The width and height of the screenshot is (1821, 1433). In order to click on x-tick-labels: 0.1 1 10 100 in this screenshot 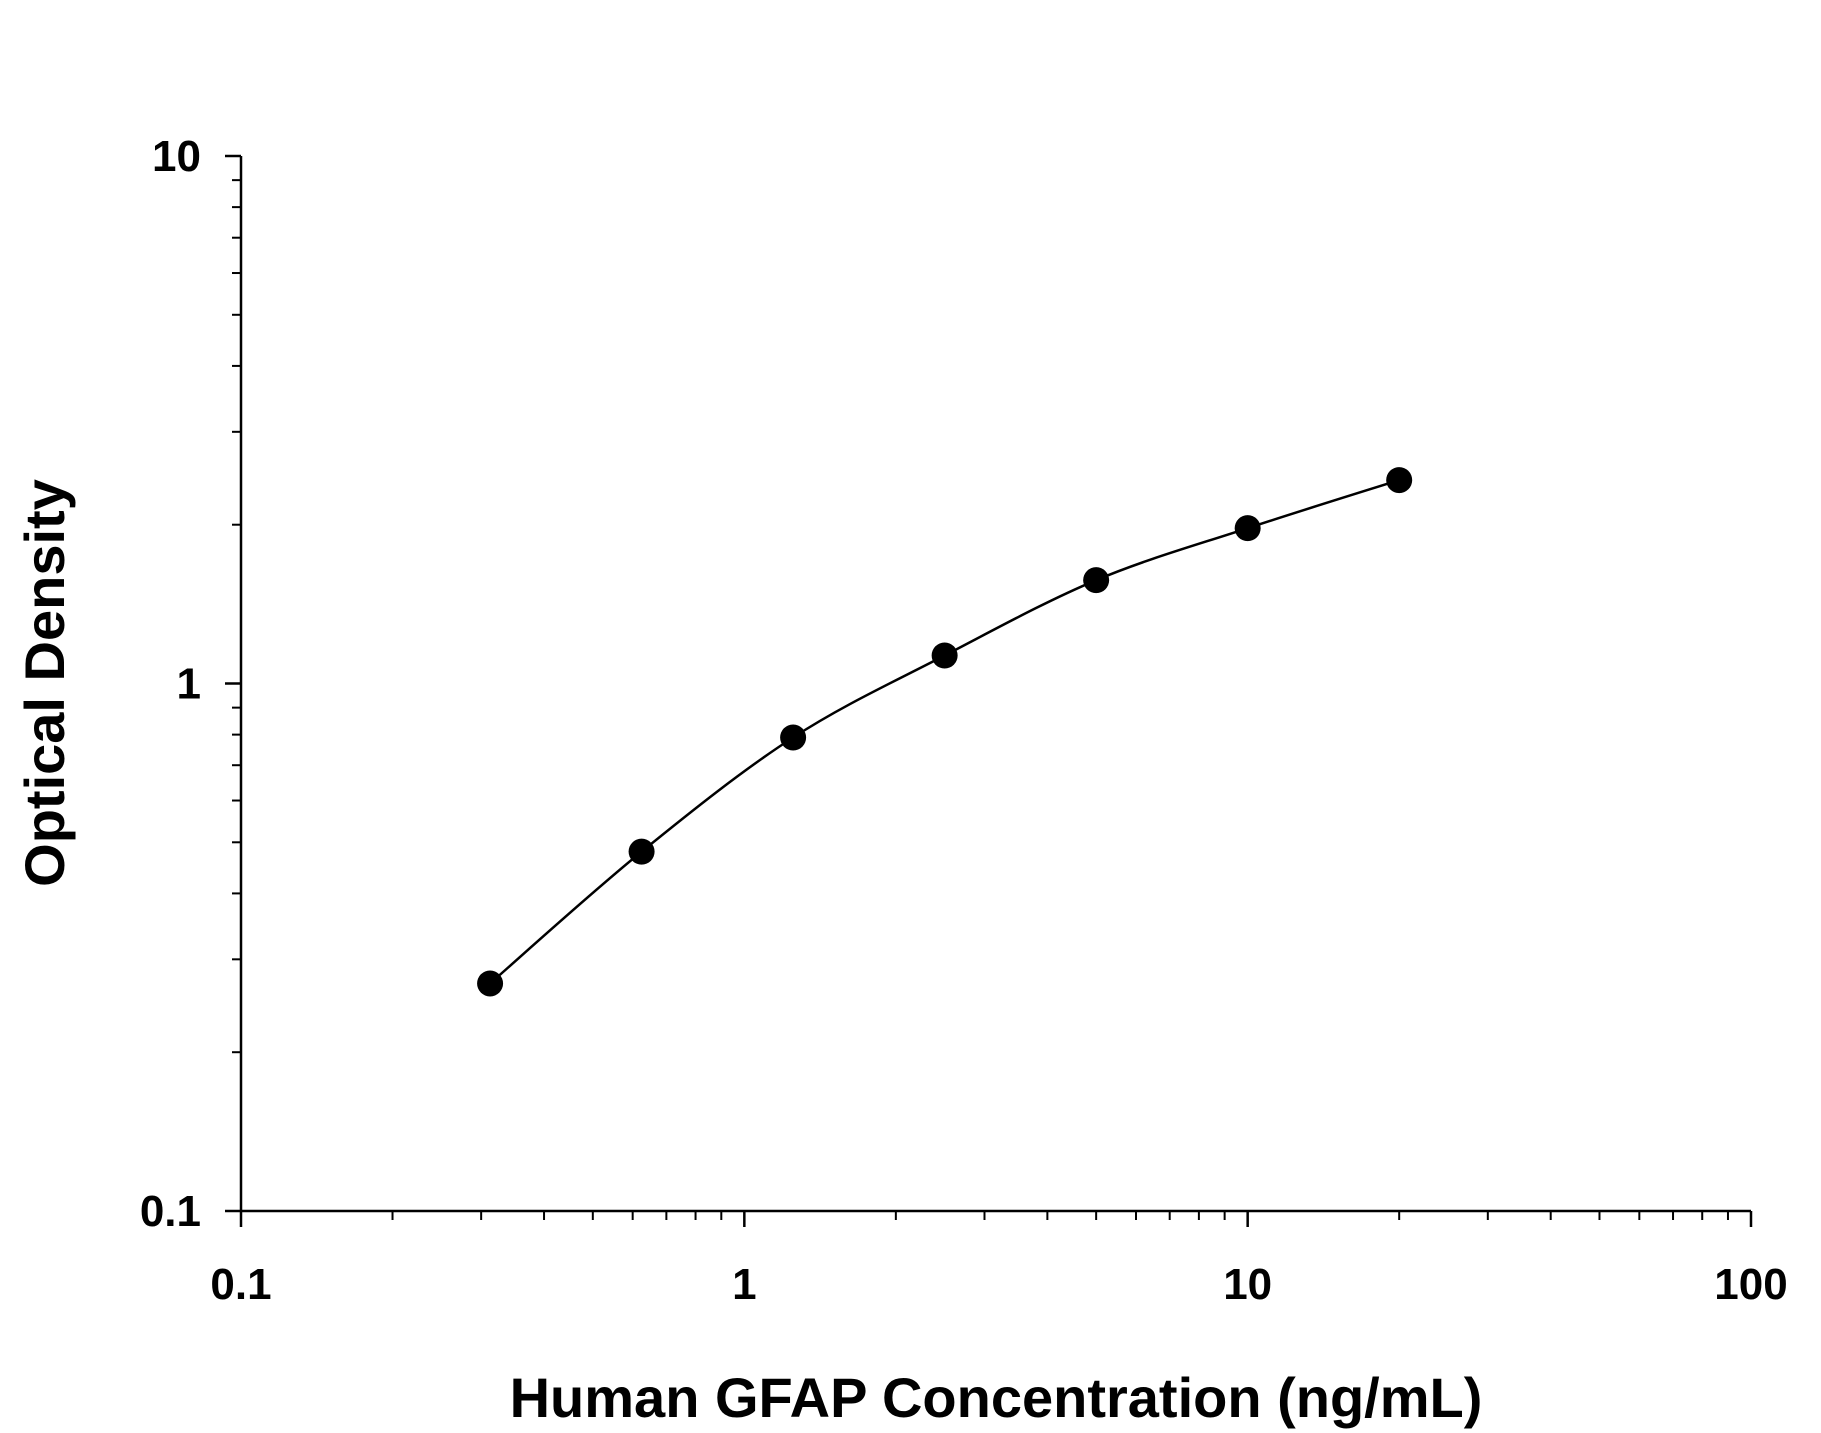, I will do `click(998, 1284)`.